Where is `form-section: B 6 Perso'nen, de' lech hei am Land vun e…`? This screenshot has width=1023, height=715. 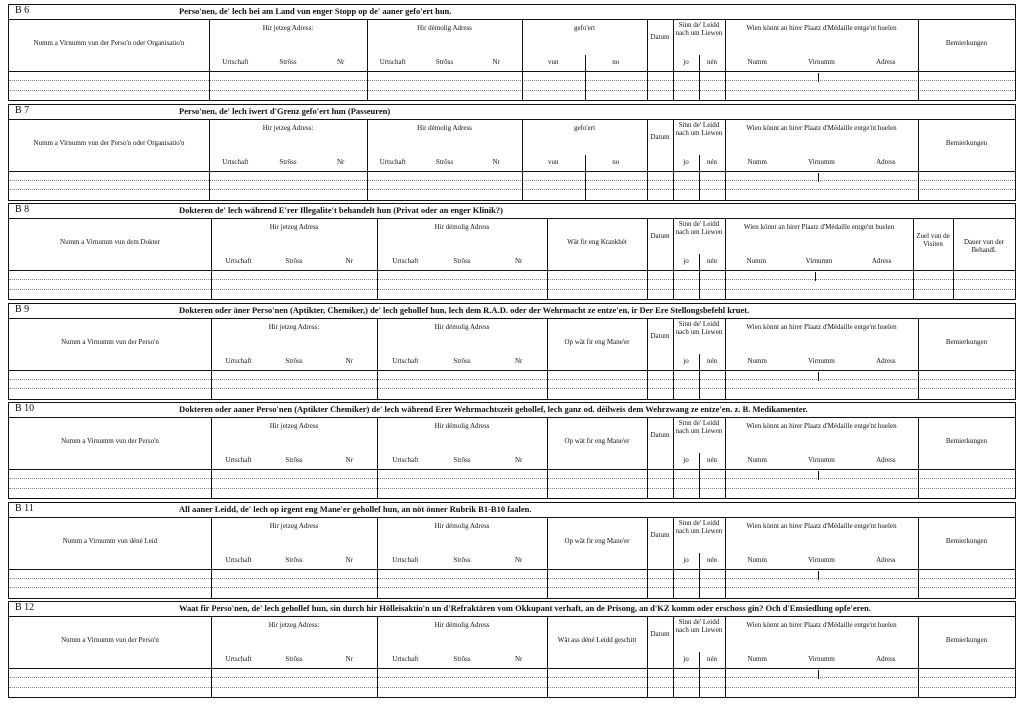 form-section: B 6 Perso'nen, de' lech hei am Land vun e… is located at coordinates (512, 52).